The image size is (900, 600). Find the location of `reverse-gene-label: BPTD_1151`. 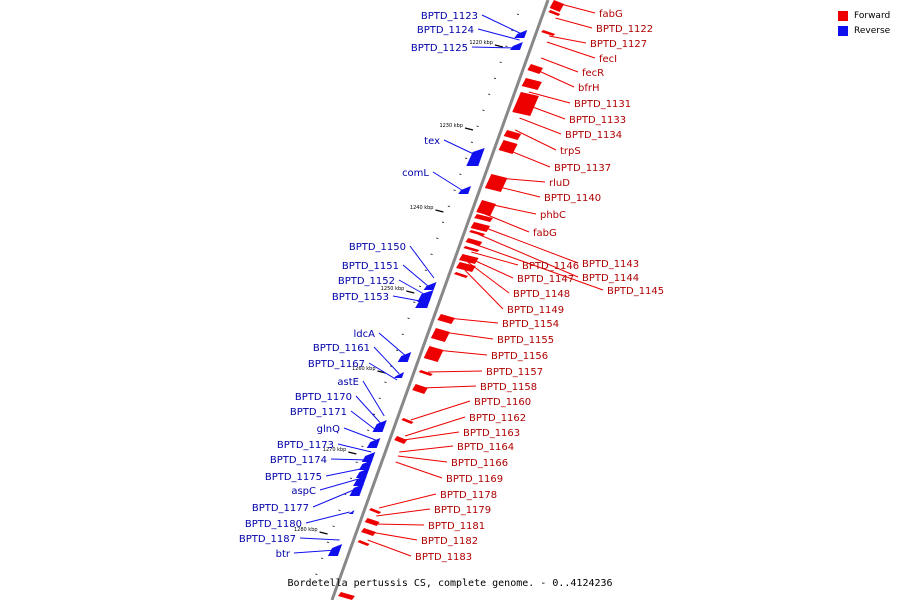

reverse-gene-label: BPTD_1151 is located at coordinates (370, 266).